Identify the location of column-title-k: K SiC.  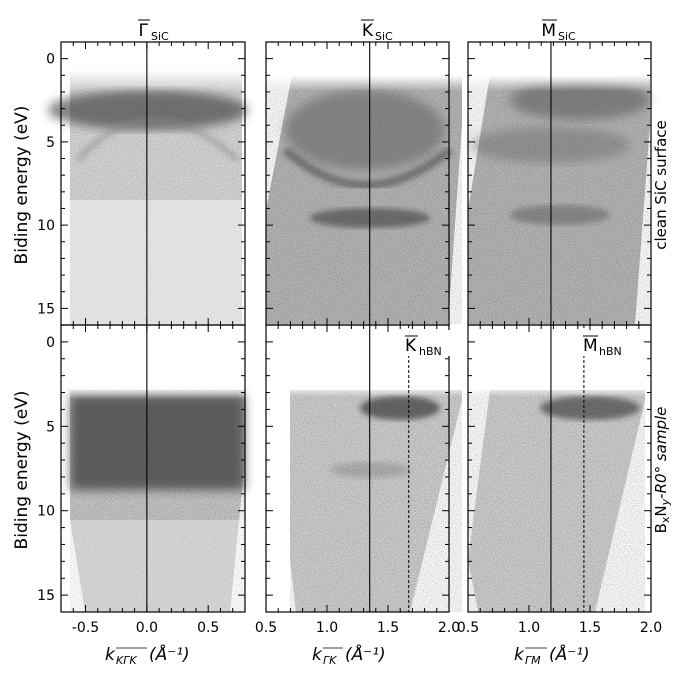
(377, 31).